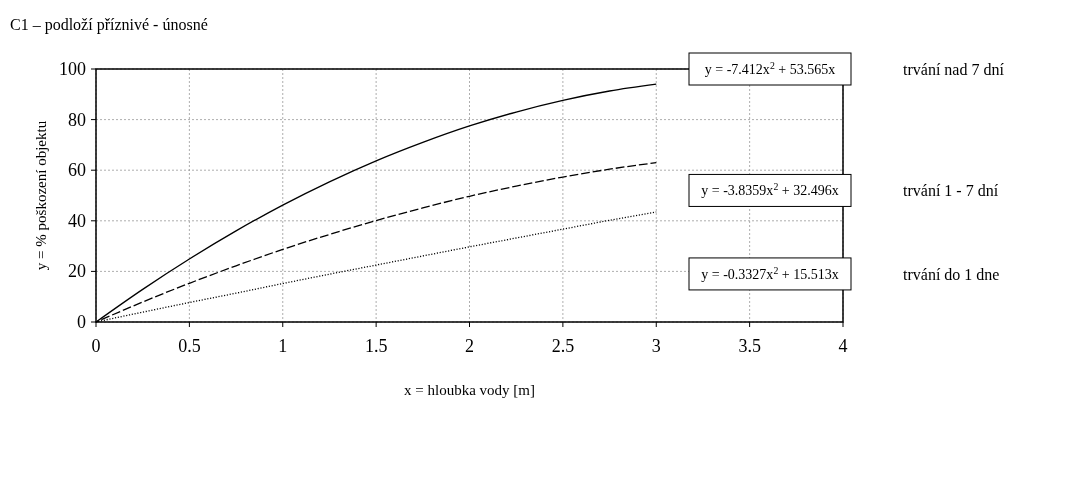  Describe the element at coordinates (749, 346) in the screenshot. I see `x-tick-label: 3.5` at that location.